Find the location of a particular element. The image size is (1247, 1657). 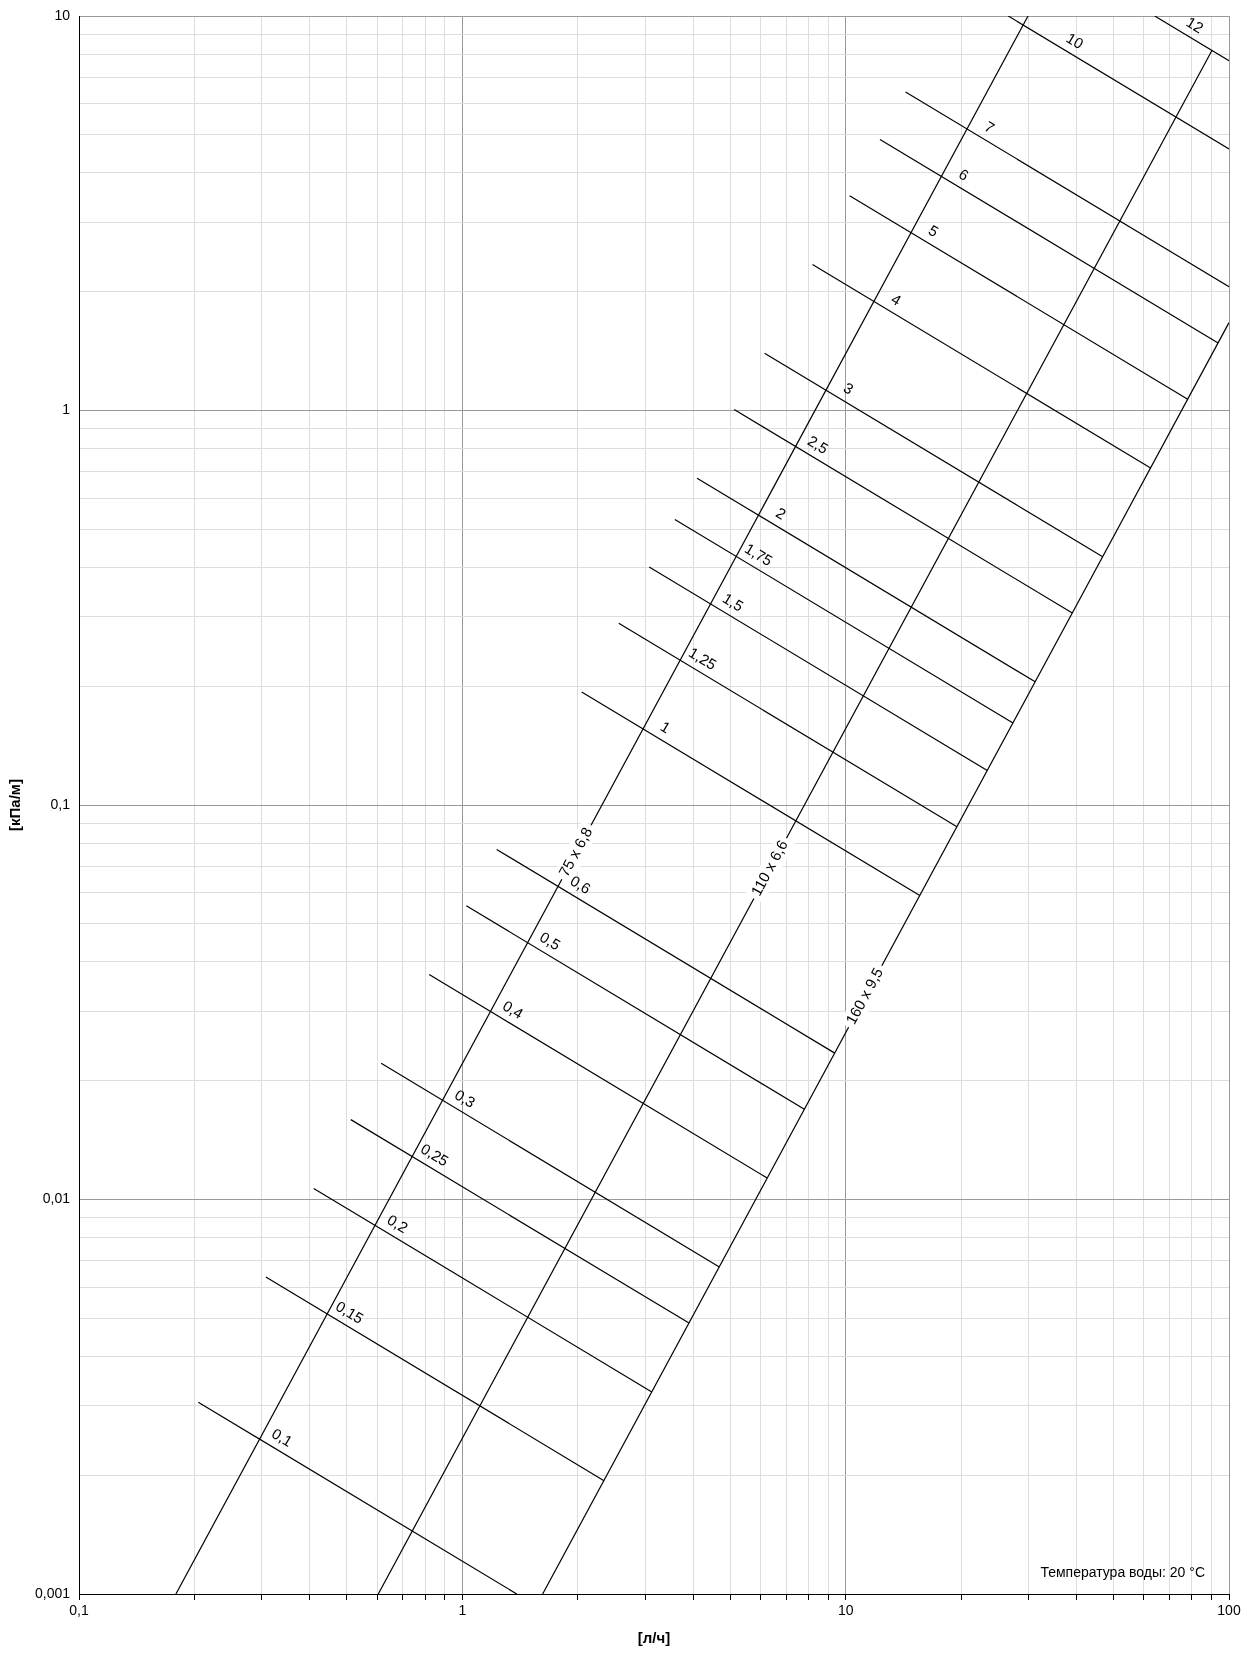

y-tick-label: 0,01 is located at coordinates (56, 1198).